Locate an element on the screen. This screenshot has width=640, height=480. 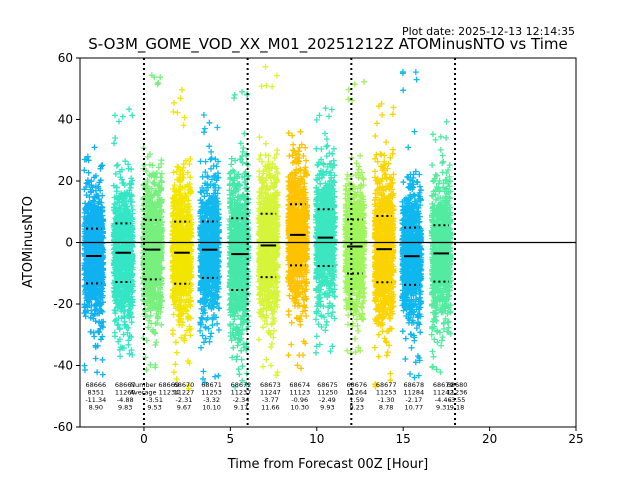
y-tick-label: 40 is located at coordinates (65, 120).